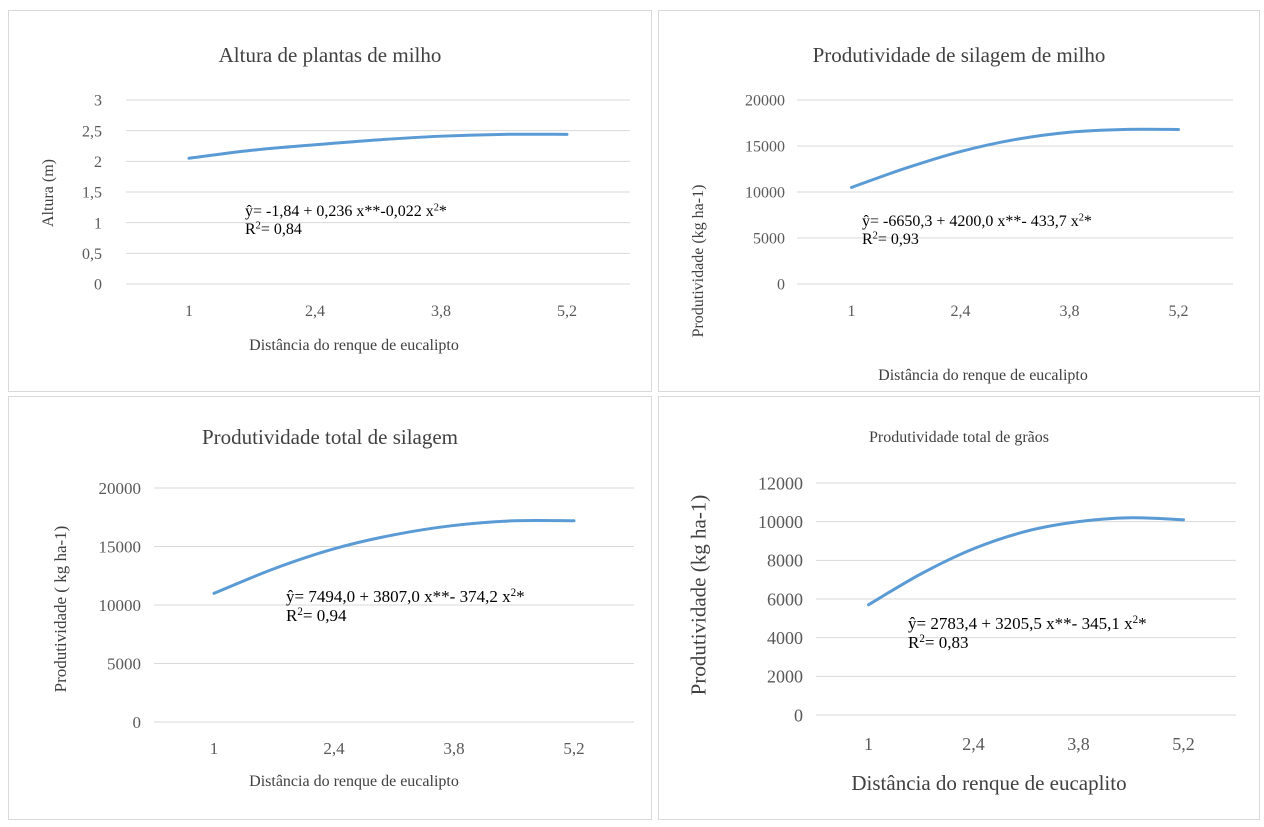 Image resolution: width=1264 pixels, height=827 pixels. I want to click on y-tick-label: 3, so click(98, 101).